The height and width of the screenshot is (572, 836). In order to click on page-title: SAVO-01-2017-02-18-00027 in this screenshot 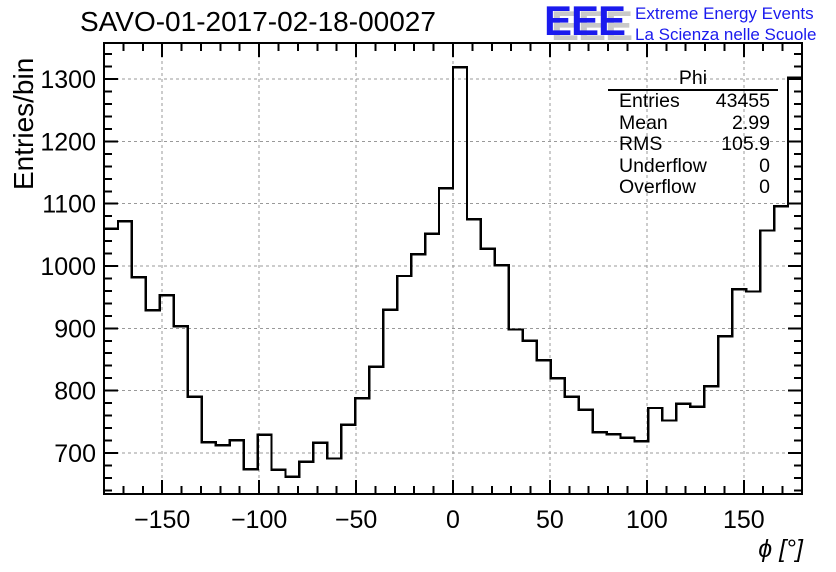, I will do `click(258, 21)`.